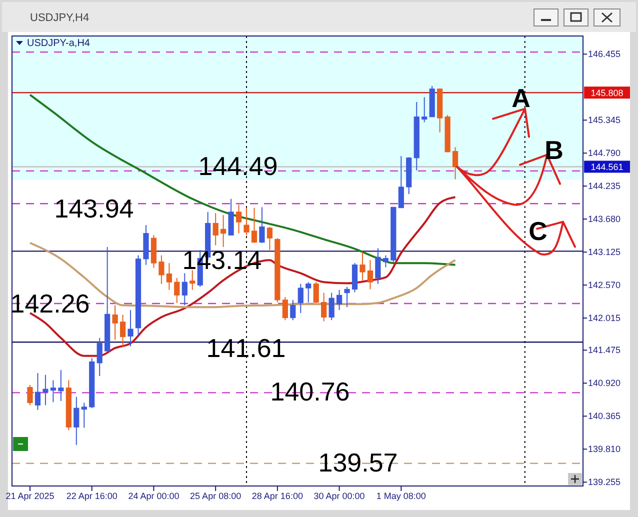  Describe the element at coordinates (401, 496) in the screenshot. I see `x-tick-label: 1 May 08:00` at that location.